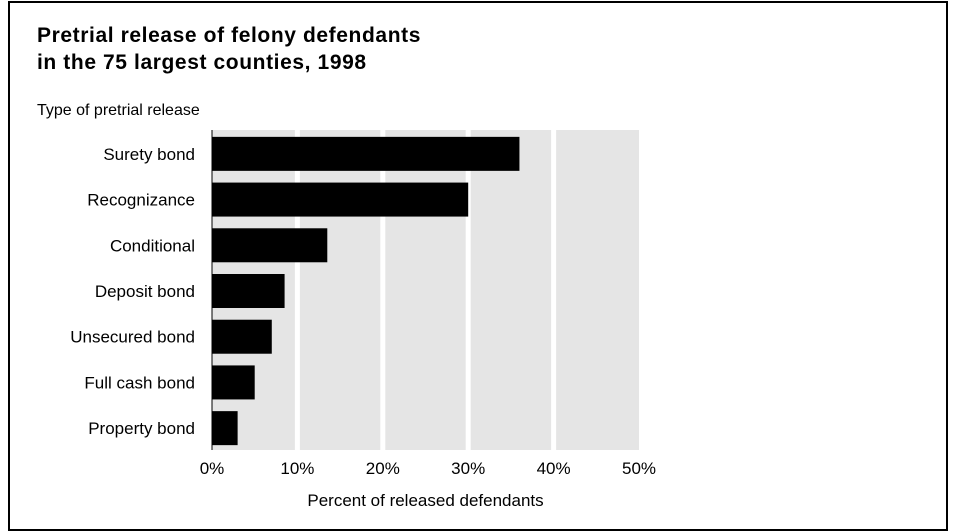  What do you see at coordinates (152, 245) in the screenshot?
I see `category-label: Conditional` at bounding box center [152, 245].